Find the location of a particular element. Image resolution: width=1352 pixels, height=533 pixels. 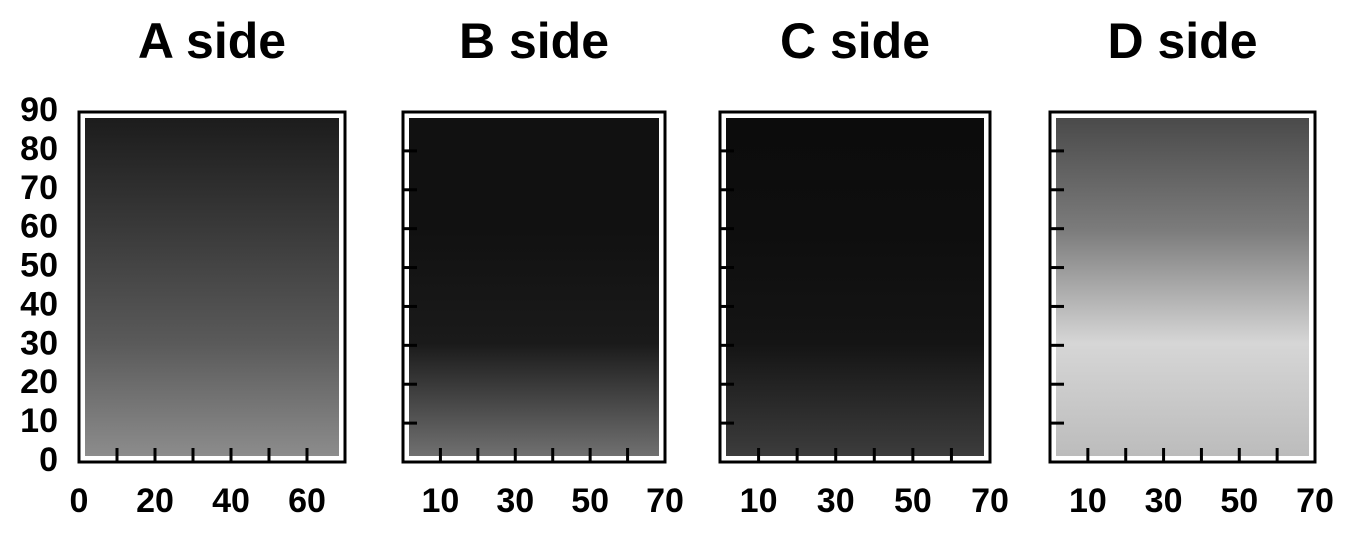

x-tick-label: 20 is located at coordinates (155, 501).